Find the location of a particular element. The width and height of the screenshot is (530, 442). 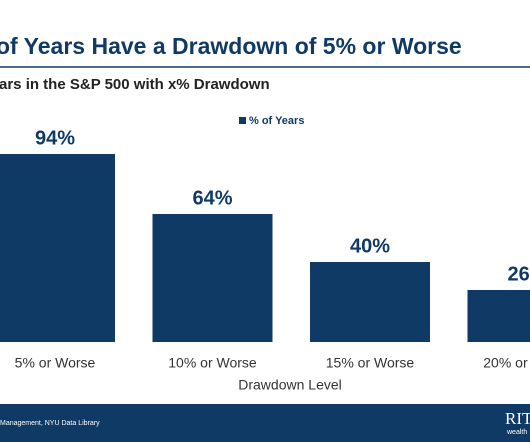

x-tick-label: 10% or Worse is located at coordinates (212, 363).